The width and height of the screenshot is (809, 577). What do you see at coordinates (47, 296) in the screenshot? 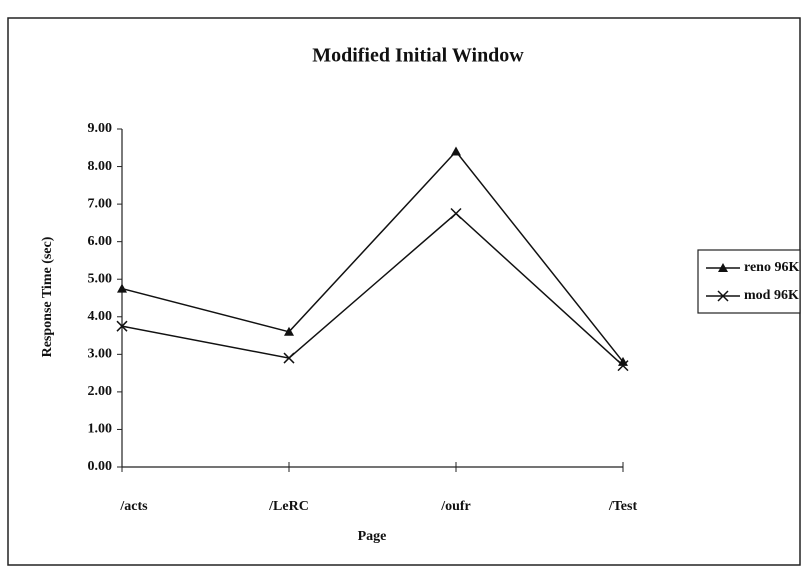
I see `y-axis-label: Response Time (sec)` at bounding box center [47, 296].